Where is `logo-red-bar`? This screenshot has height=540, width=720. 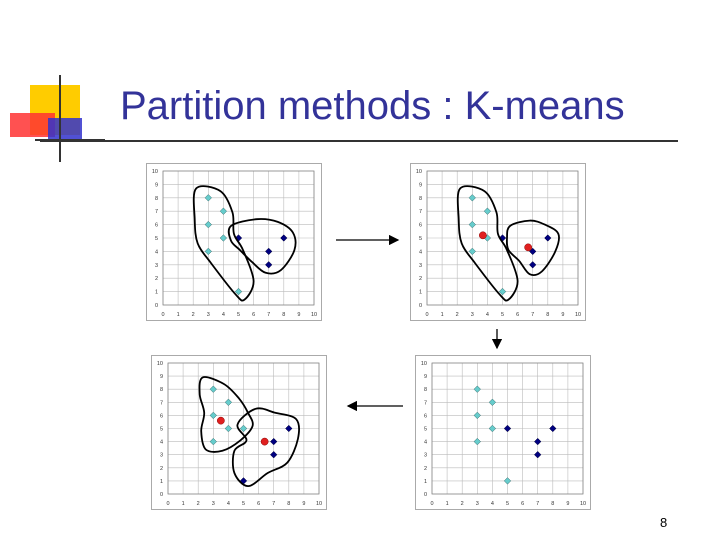
logo-red-bar is located at coordinates (32, 125).